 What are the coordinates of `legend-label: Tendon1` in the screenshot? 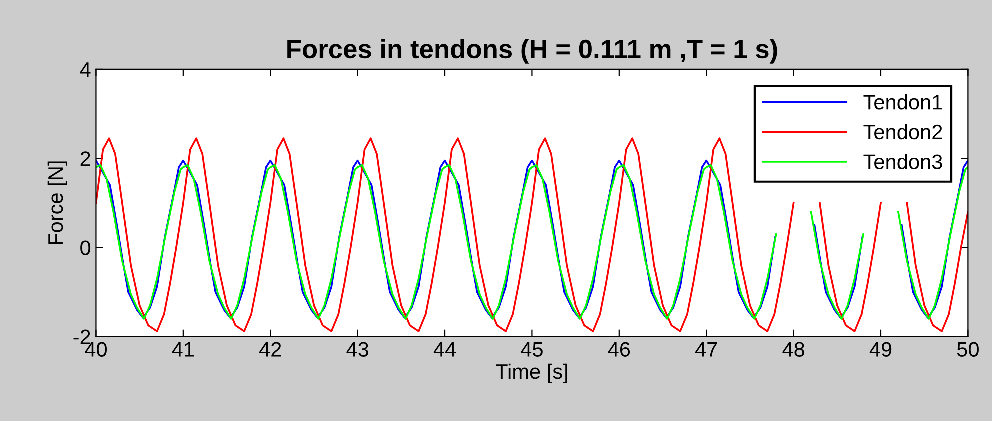 It's located at (903, 102).